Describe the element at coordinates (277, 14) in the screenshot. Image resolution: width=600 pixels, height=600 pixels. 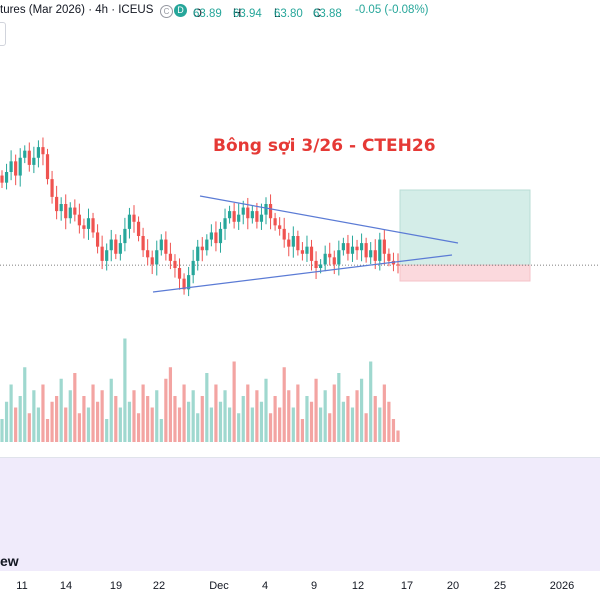
I see `low-label: L` at that location.